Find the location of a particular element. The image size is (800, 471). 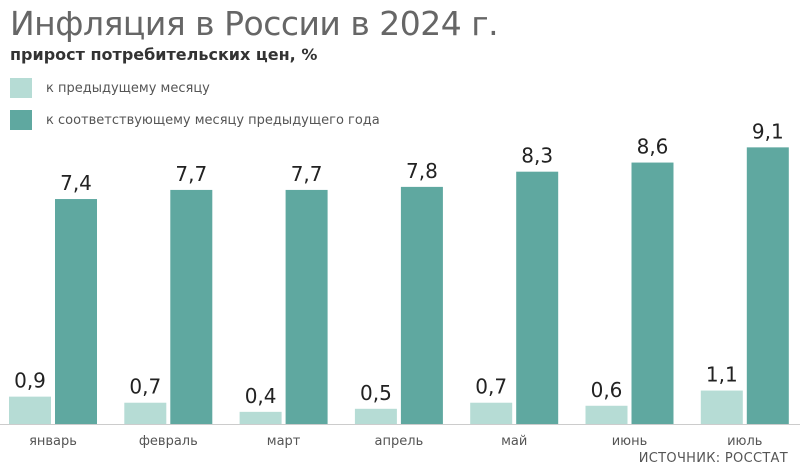

x-tick-label: май is located at coordinates (514, 441).